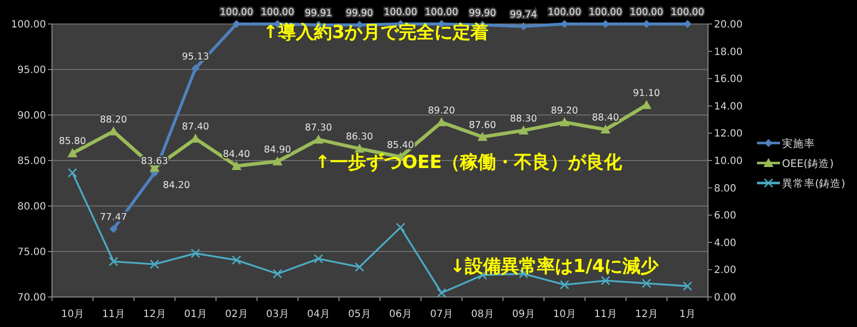  What do you see at coordinates (236, 154) in the screenshot?
I see `data-label: 84.40` at bounding box center [236, 154].